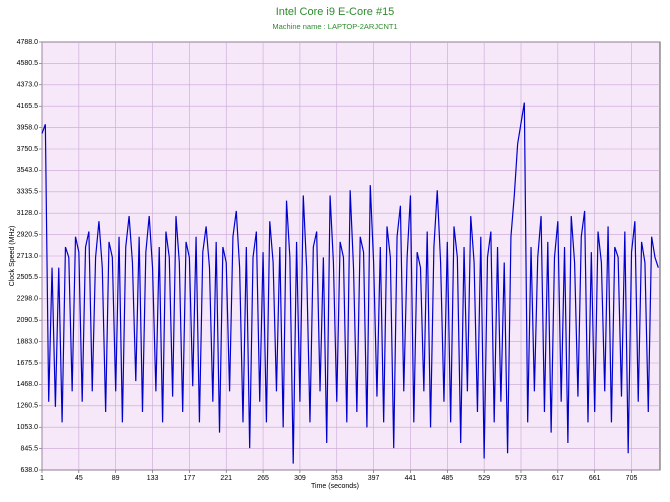  What do you see at coordinates (153, 478) in the screenshot?
I see `x-tick-label: 133` at bounding box center [153, 478].